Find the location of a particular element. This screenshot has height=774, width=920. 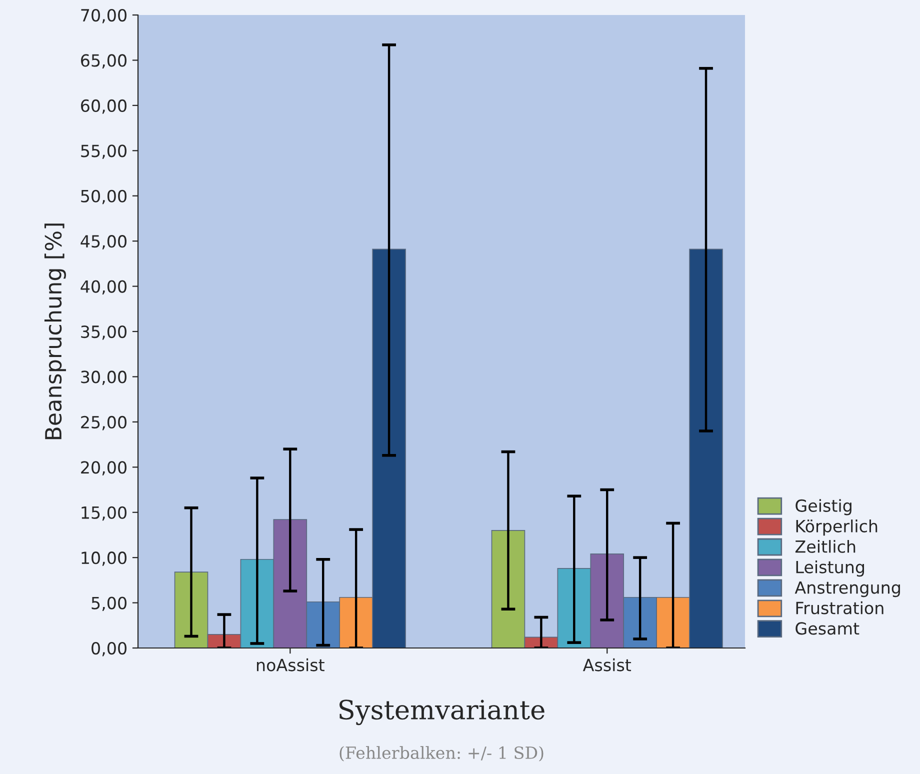

y-tick-label: 40,00 is located at coordinates (103, 287).